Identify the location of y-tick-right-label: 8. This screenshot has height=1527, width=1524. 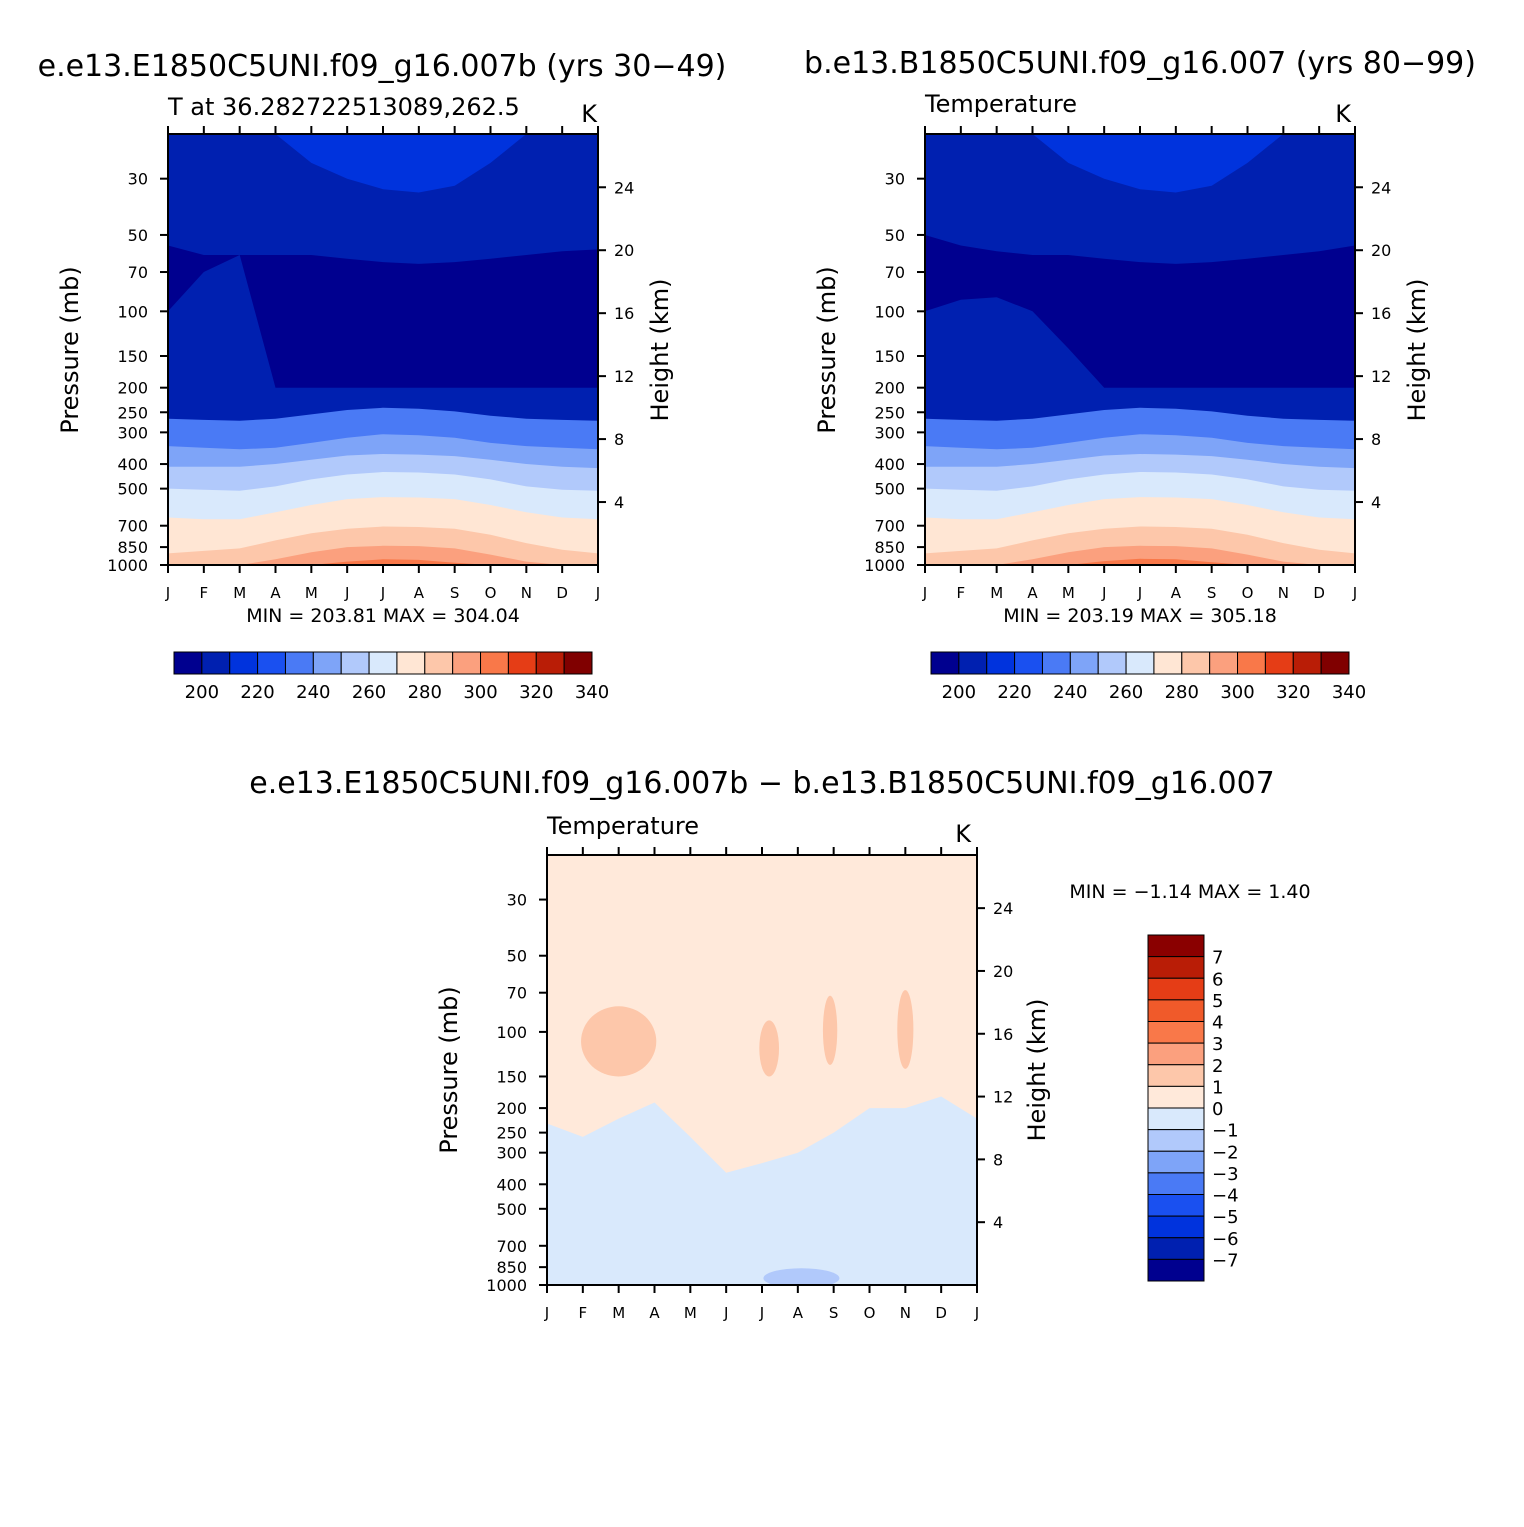
(998, 1159).